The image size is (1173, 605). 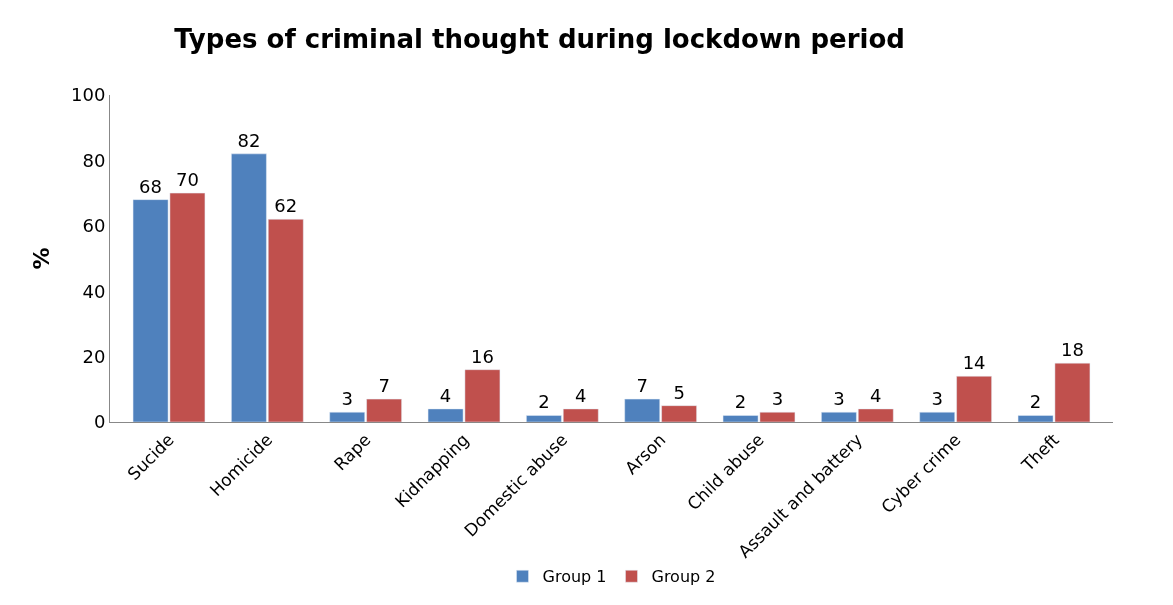 I want to click on y-tick-label: 100, so click(x=88, y=95).